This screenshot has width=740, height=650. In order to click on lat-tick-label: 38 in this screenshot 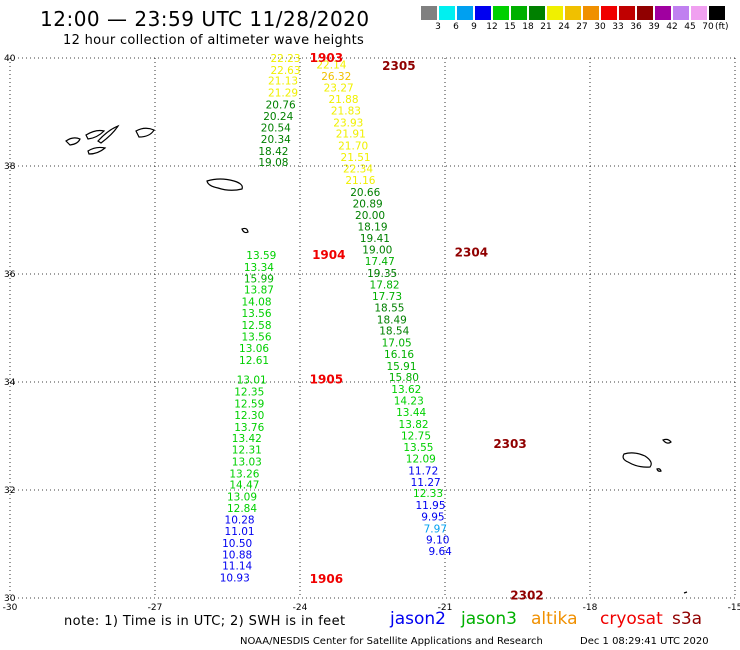, I will do `click(10, 167)`.